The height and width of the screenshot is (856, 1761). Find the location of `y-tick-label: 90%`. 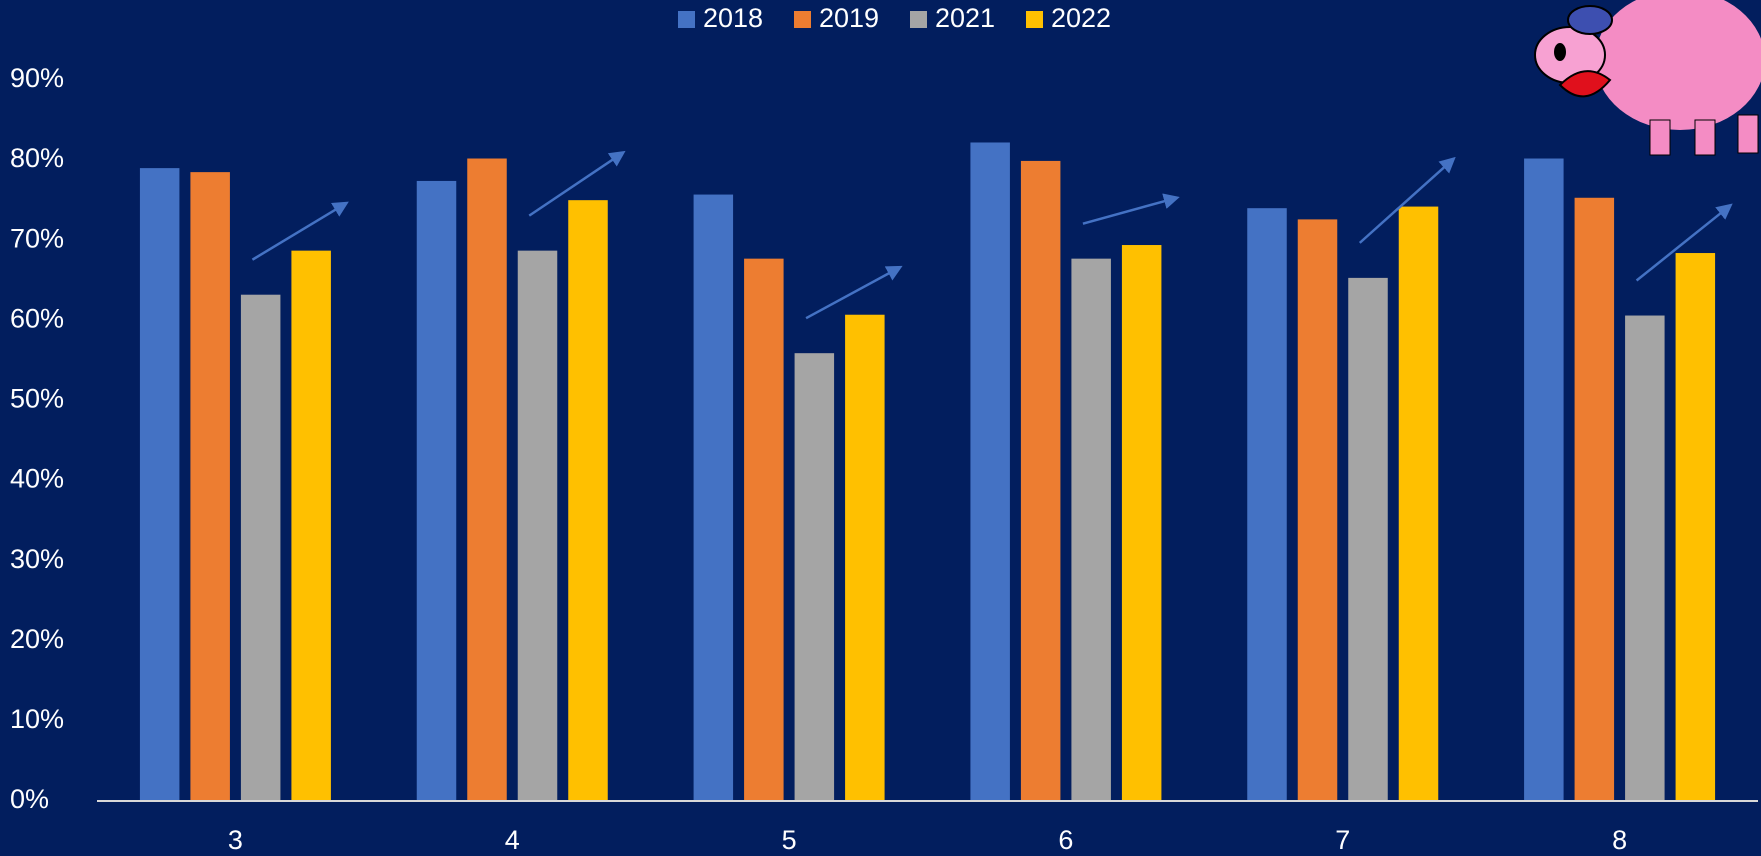

y-tick-label: 90% is located at coordinates (37, 78).